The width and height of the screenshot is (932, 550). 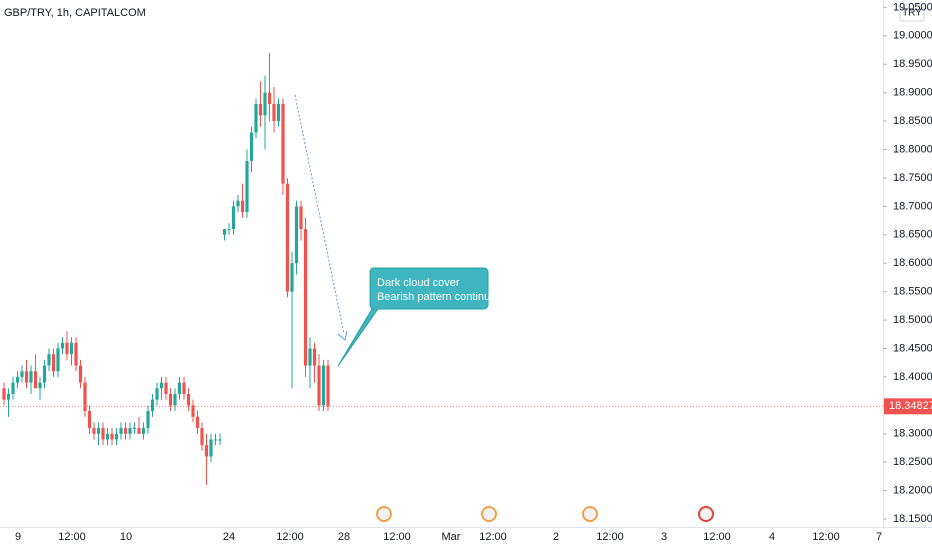 I want to click on y-tick-label: 18.60000, so click(x=912, y=263).